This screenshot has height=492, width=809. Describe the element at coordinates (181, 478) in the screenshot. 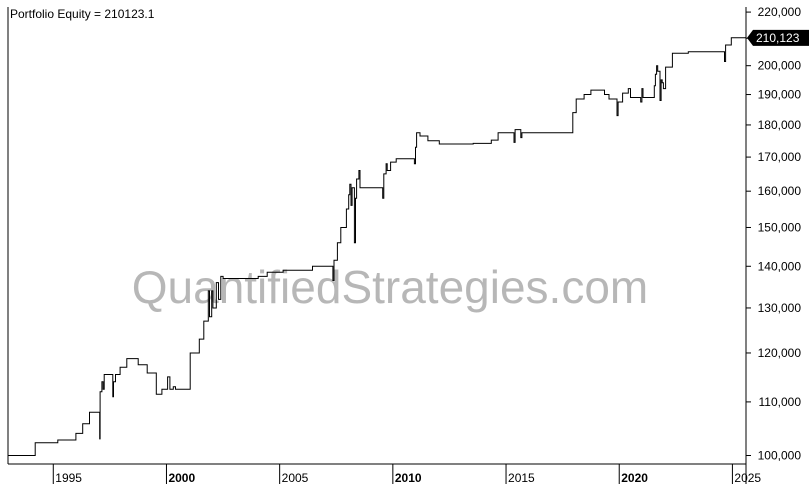

I see `x-tick-label: 2000` at that location.